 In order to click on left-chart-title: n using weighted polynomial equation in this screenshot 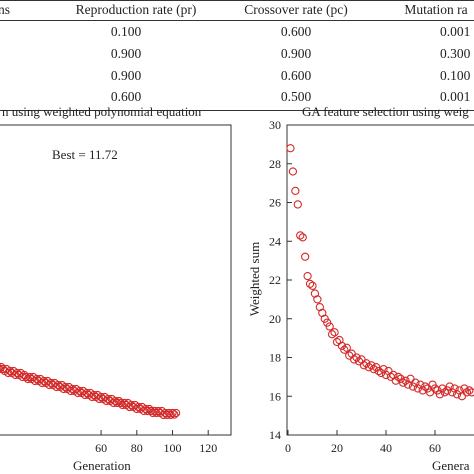, I will do `click(102, 111)`.